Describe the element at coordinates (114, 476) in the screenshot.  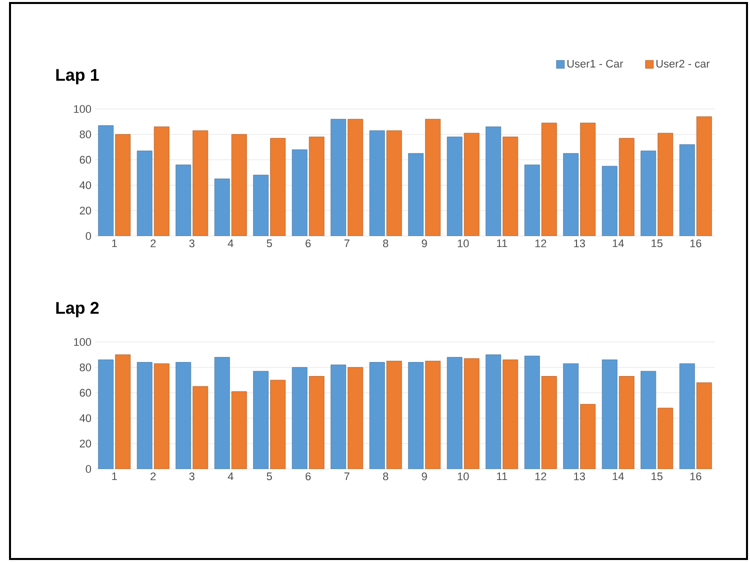
I see `x-tick-label: 1` at that location.